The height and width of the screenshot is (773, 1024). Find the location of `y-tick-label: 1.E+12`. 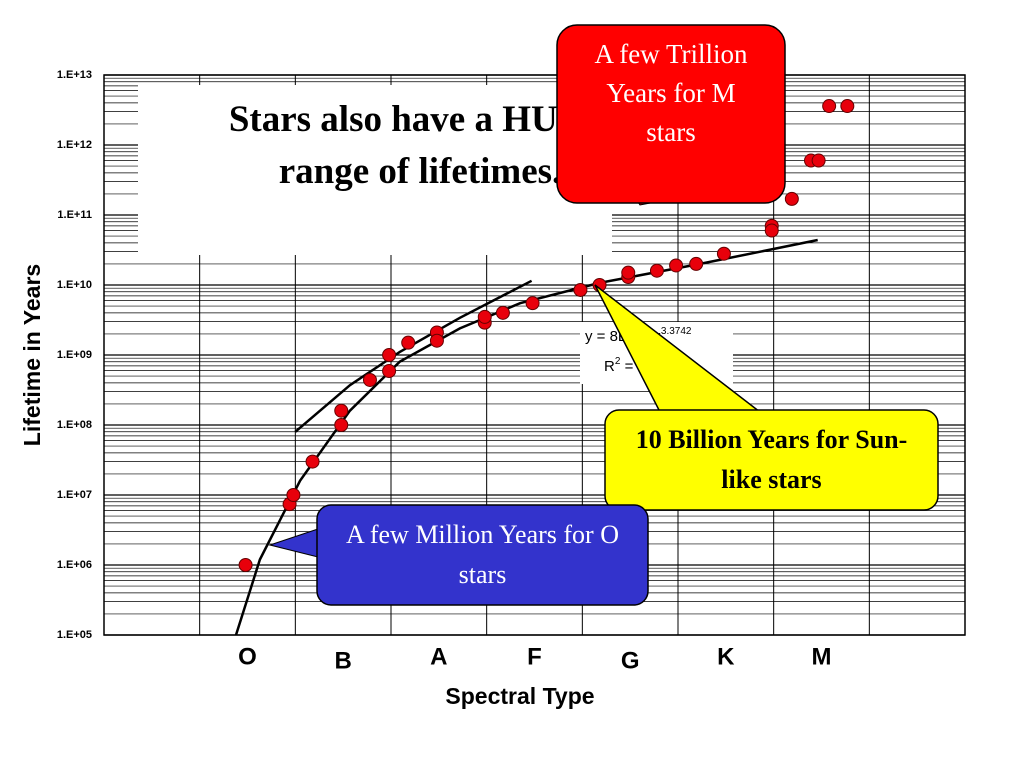

y-tick-label: 1.E+12 is located at coordinates (74, 145).